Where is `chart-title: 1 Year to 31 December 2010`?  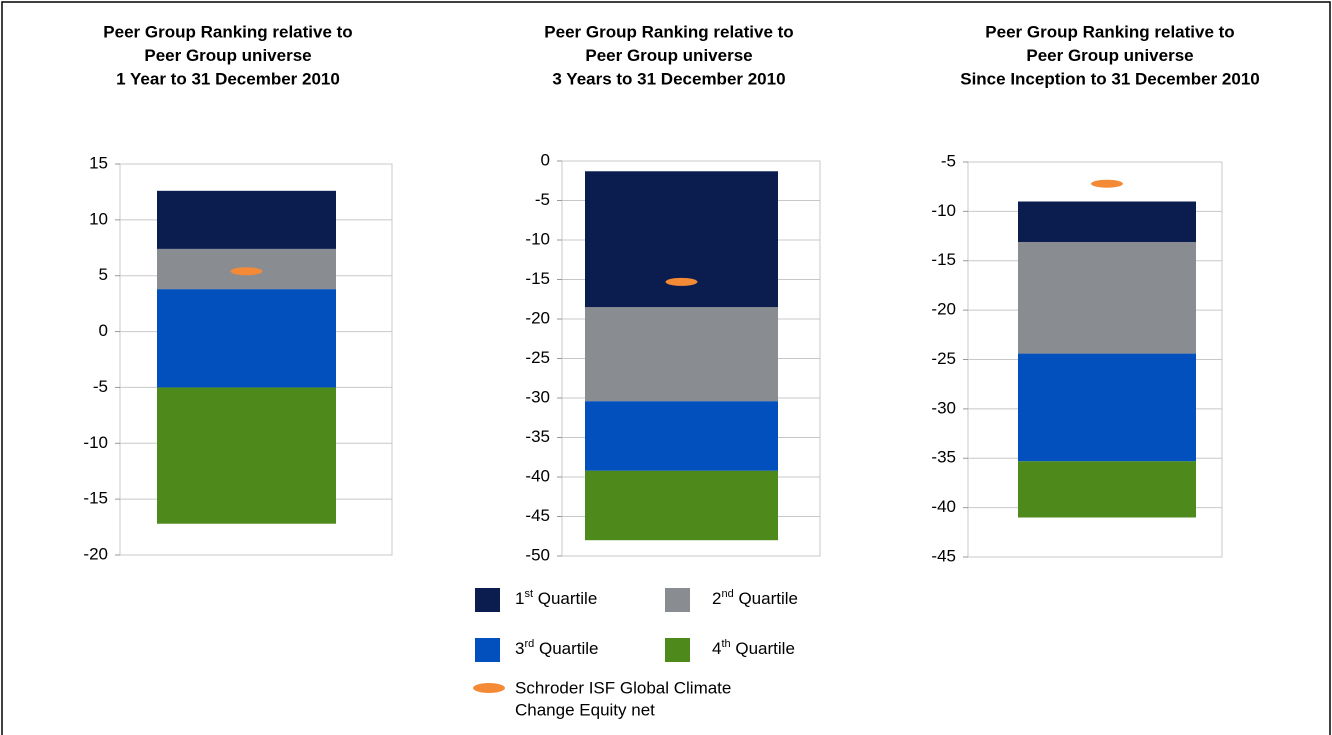
chart-title: 1 Year to 31 December 2010 is located at coordinates (228, 78).